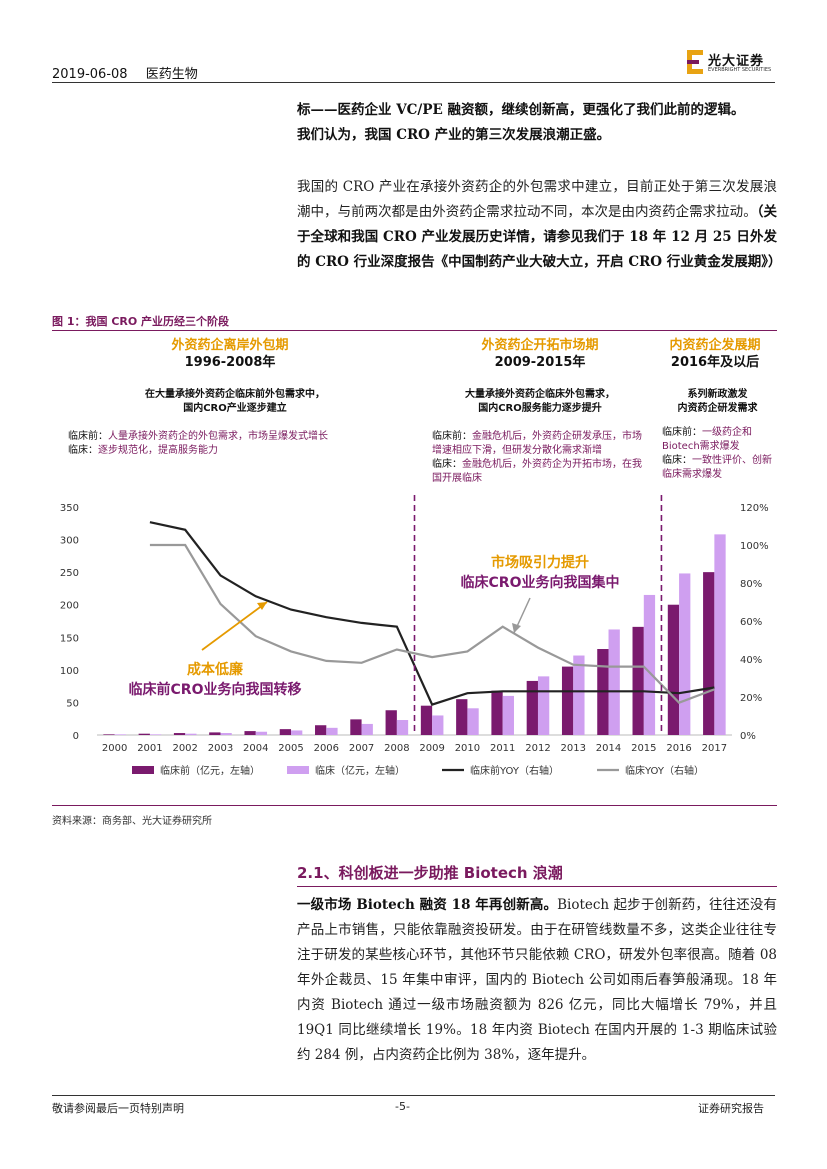 This screenshot has height=1169, width=827. Describe the element at coordinates (740, 70) in the screenshot. I see `logo-subtext: EVERBRIGHT SECURITIES` at that location.